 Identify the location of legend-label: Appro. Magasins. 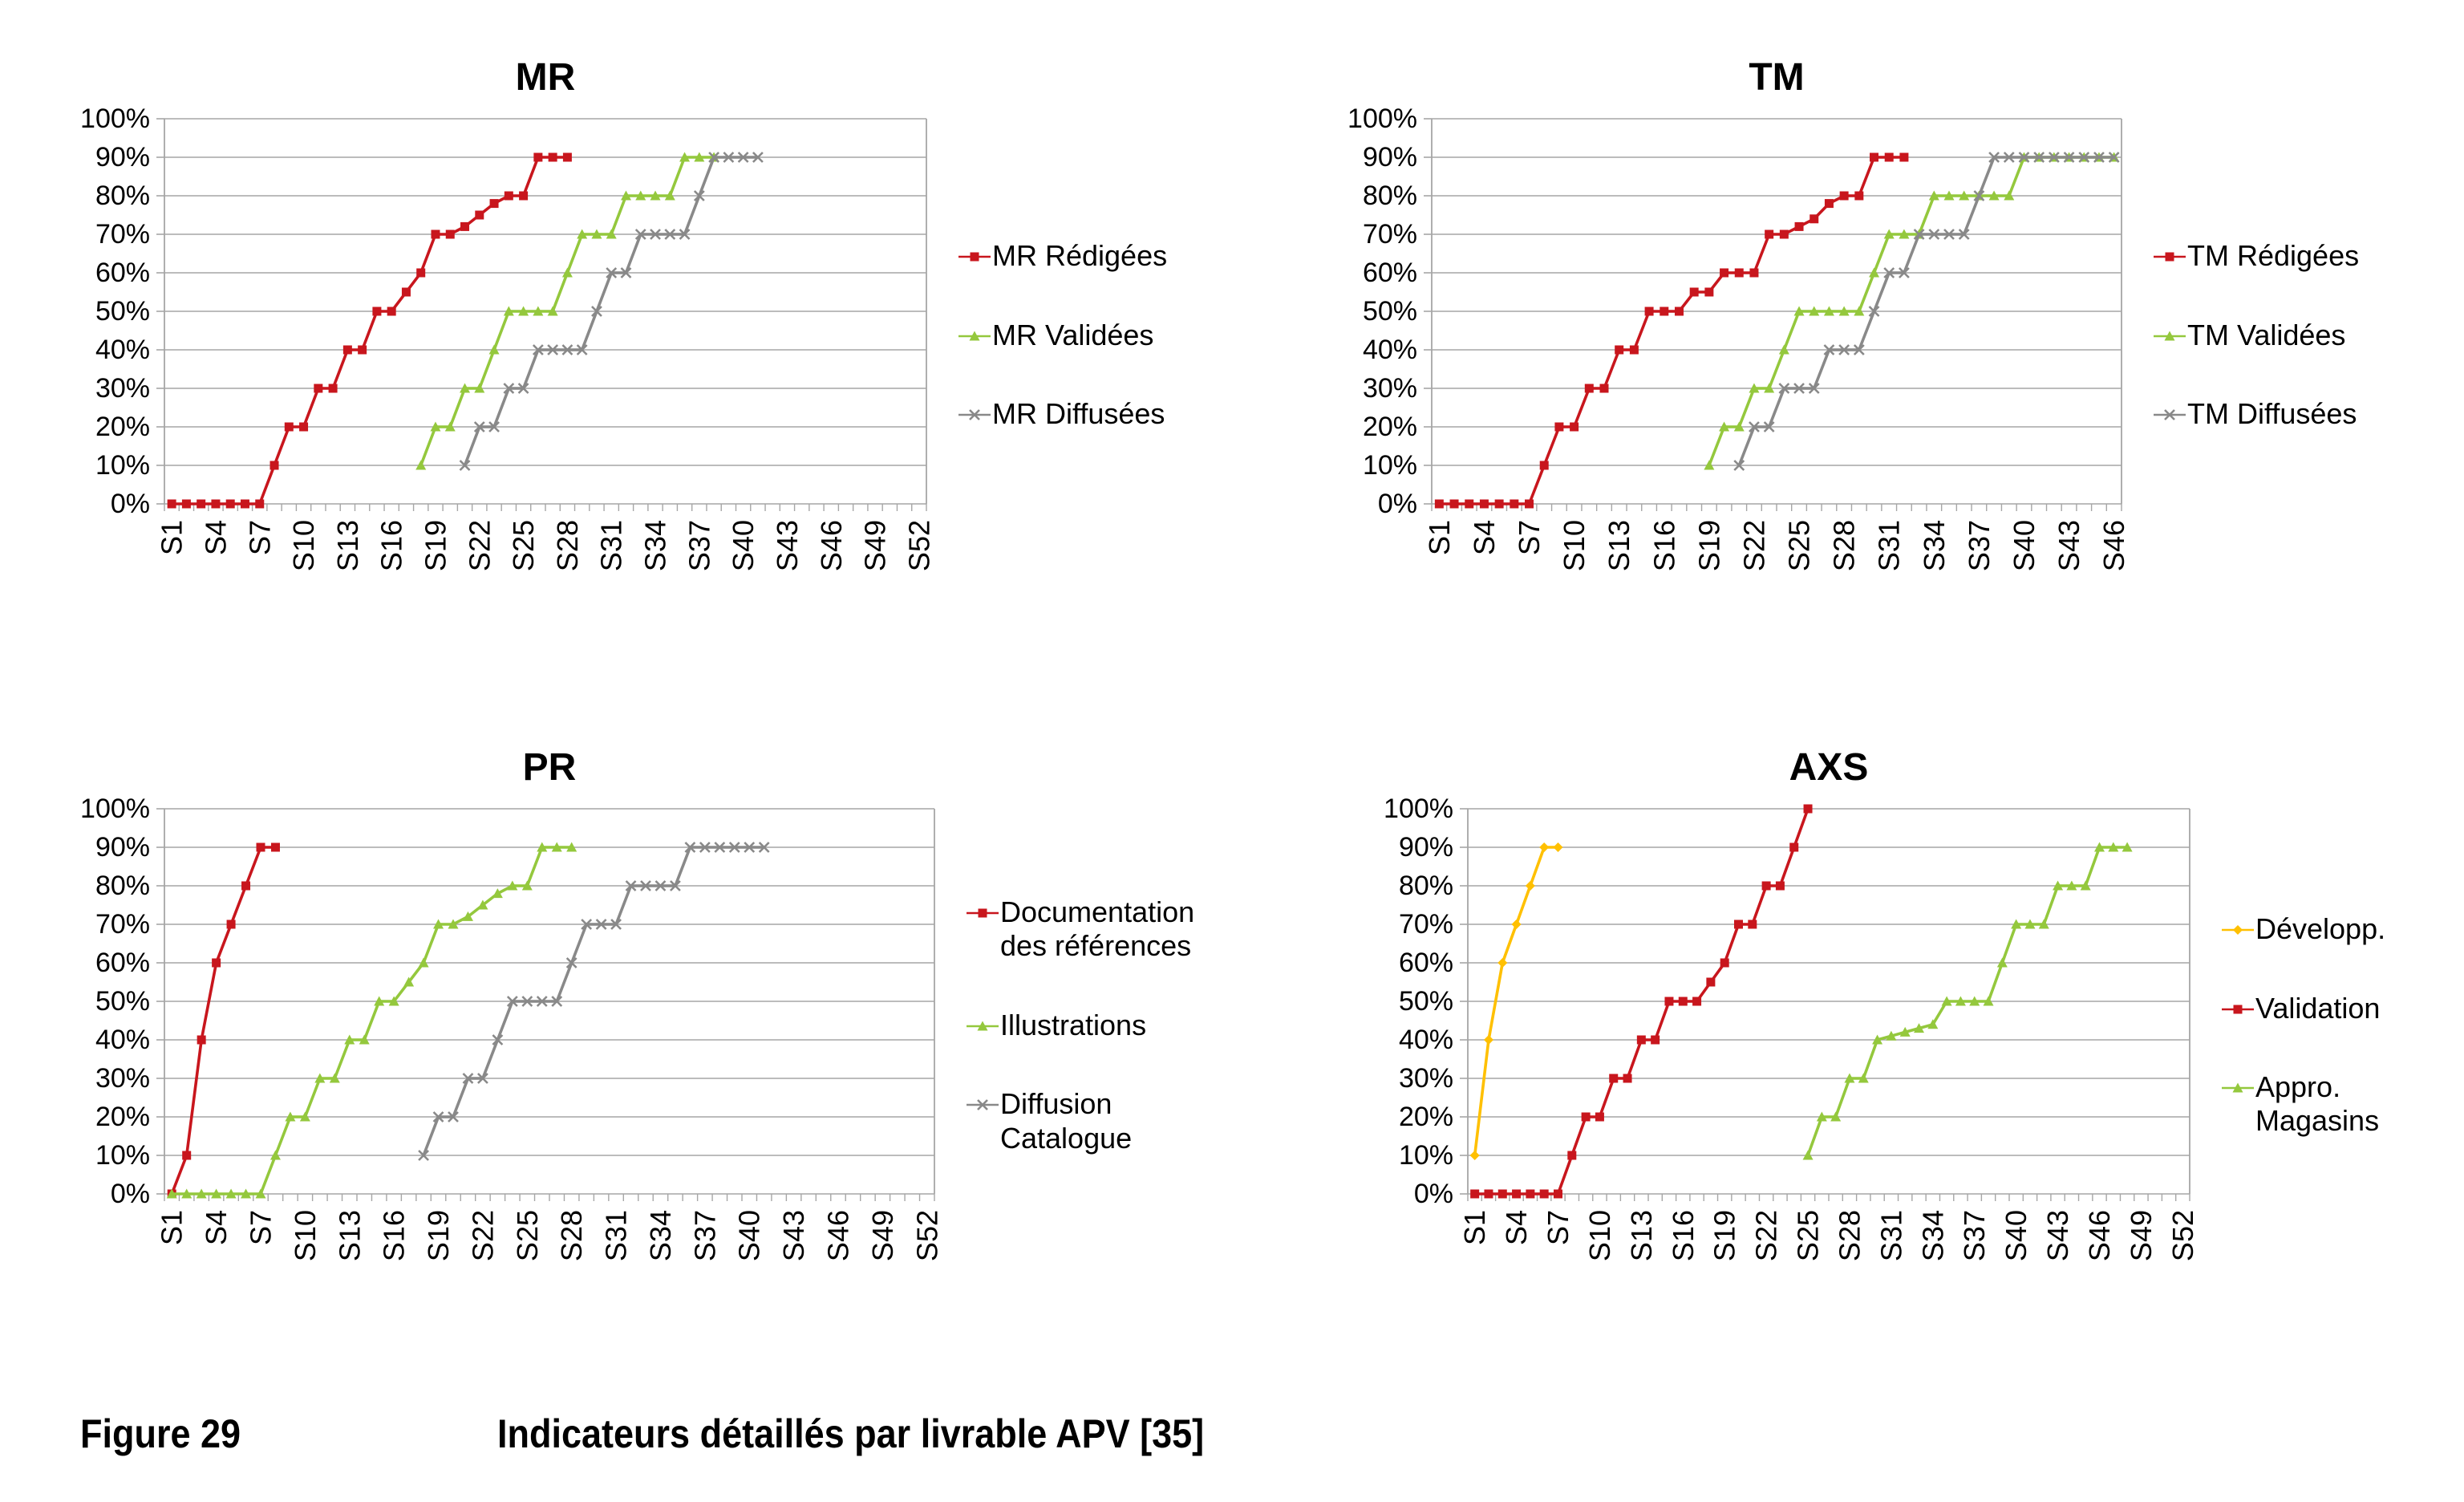
(2317, 1104).